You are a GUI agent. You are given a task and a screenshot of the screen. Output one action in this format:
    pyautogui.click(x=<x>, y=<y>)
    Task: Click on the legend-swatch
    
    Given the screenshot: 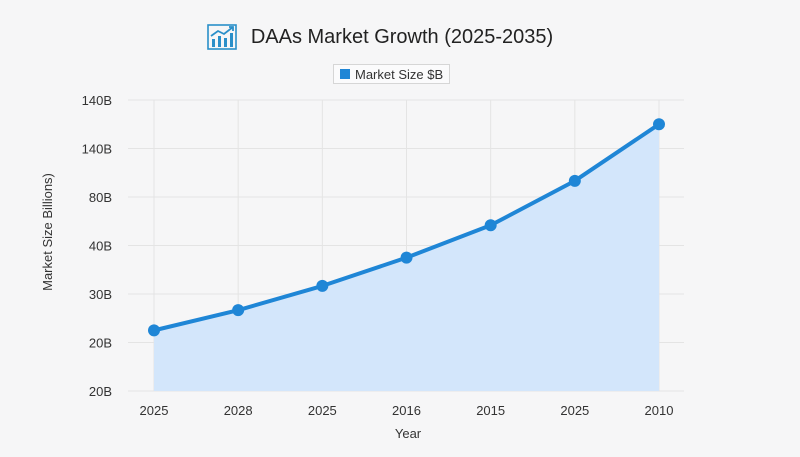 What is the action you would take?
    pyautogui.click(x=345, y=74)
    